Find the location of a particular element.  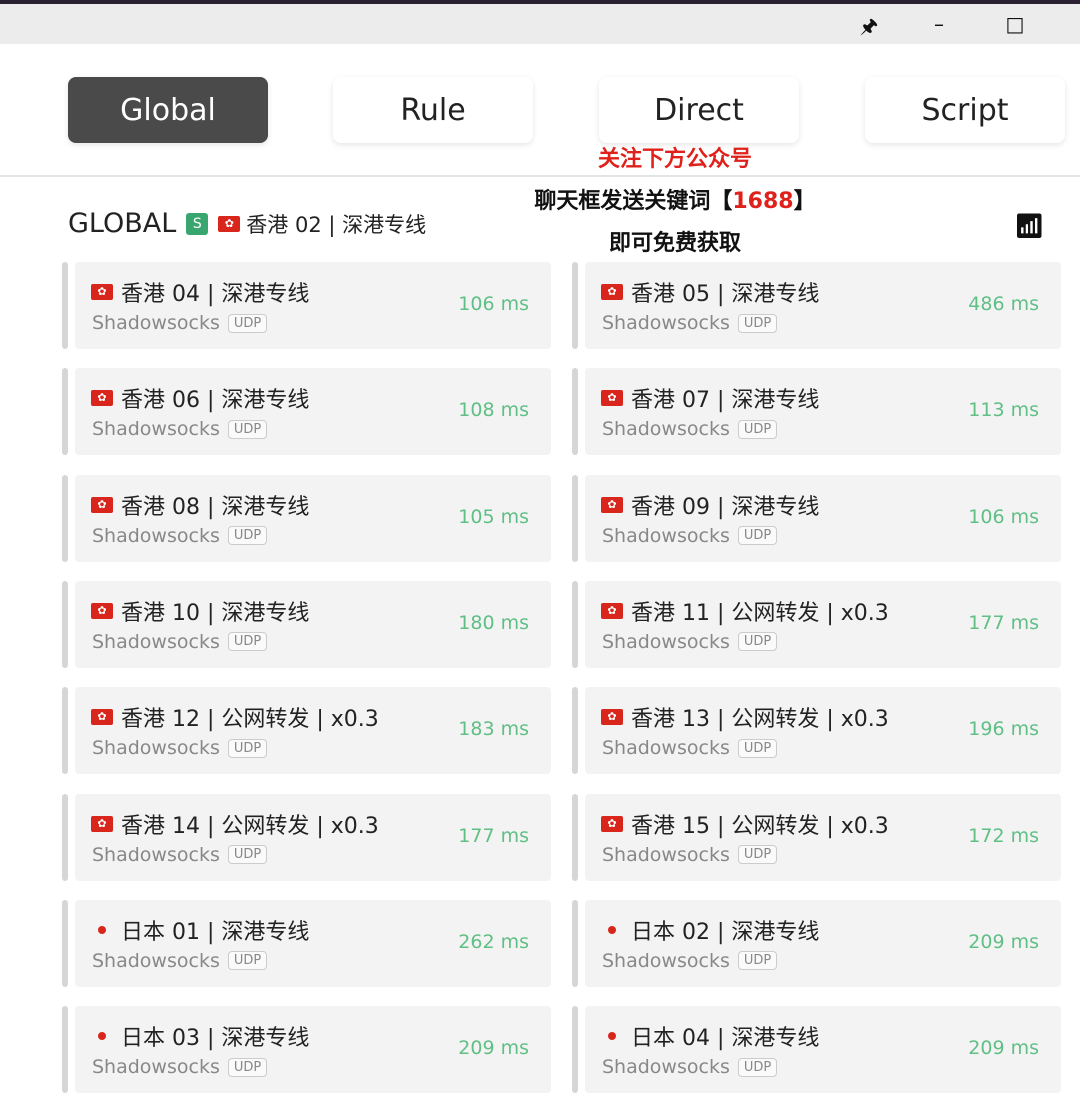

proxy-name-text: 香港 15 | 公网转发 | x0.3 is located at coordinates (760, 826).